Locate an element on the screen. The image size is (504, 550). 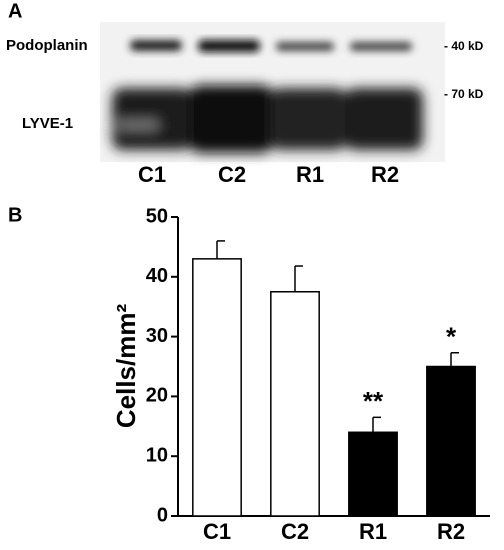
y-axis-label: Cells/mm² is located at coordinates (126, 366).